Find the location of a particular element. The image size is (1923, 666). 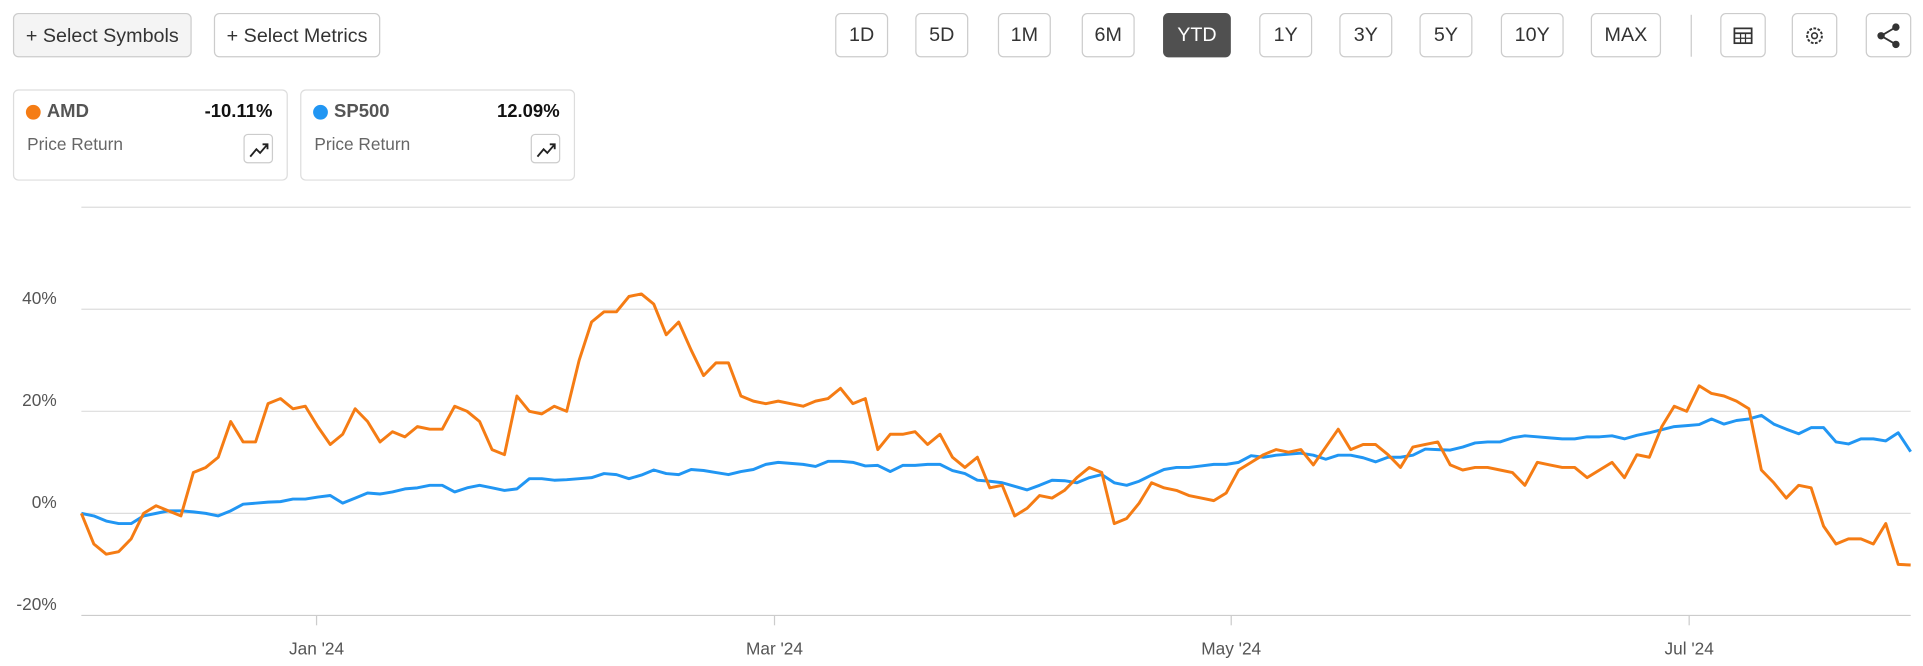

range-button: 1M is located at coordinates (1024, 35).